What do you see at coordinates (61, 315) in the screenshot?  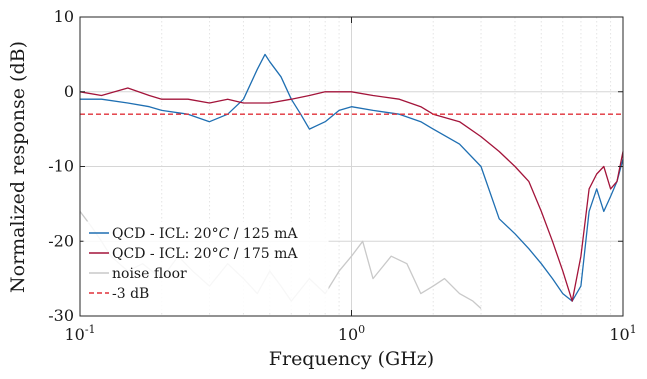 I see `y-tick-label: -30` at bounding box center [61, 315].